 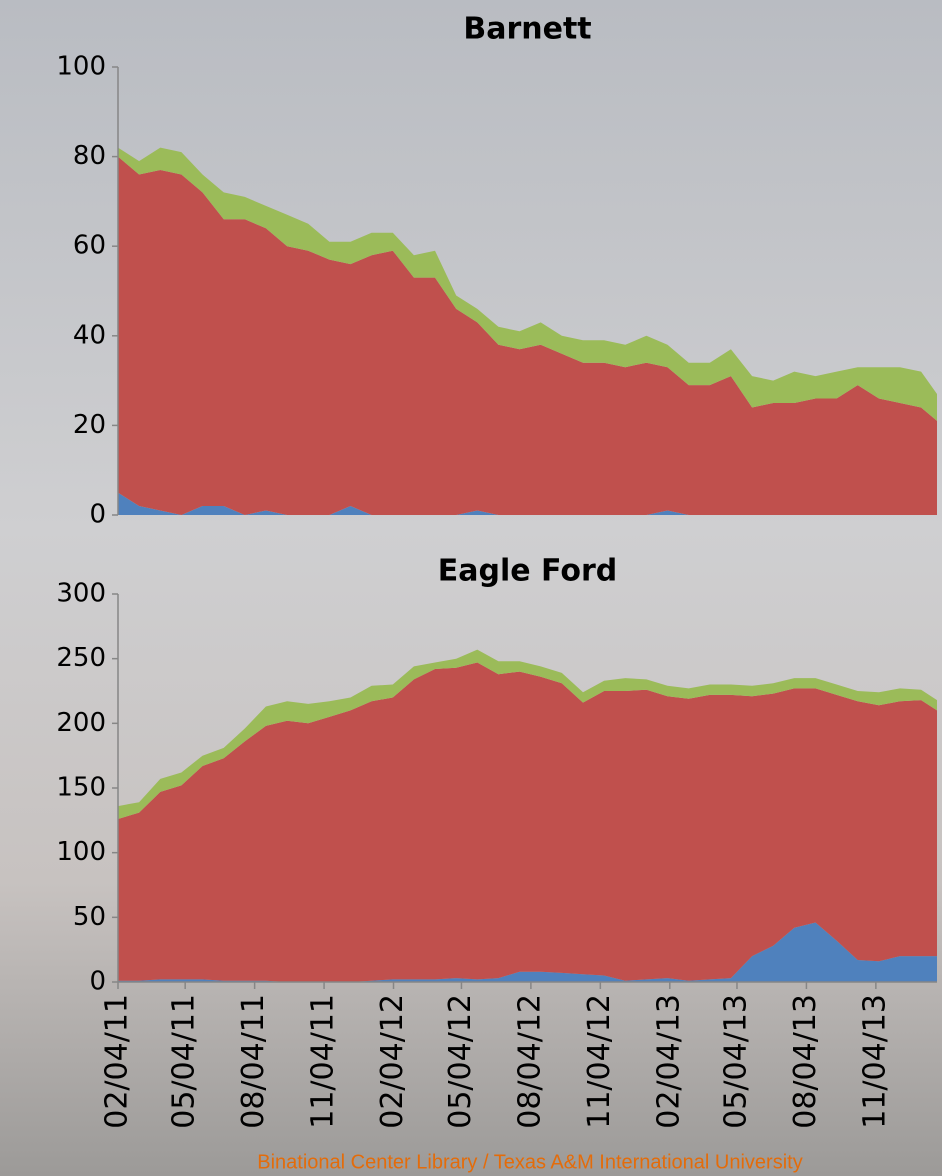 What do you see at coordinates (184, 1061) in the screenshot?
I see `x-tick-label: 05/04/11` at bounding box center [184, 1061].